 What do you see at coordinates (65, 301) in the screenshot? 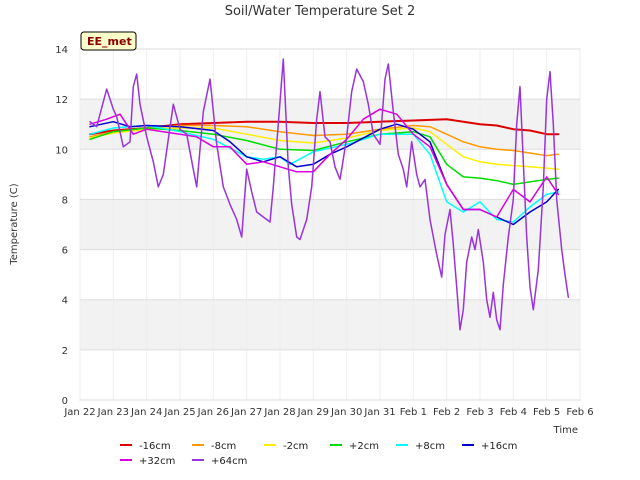
I see `y-tick-label: 4` at bounding box center [65, 301].